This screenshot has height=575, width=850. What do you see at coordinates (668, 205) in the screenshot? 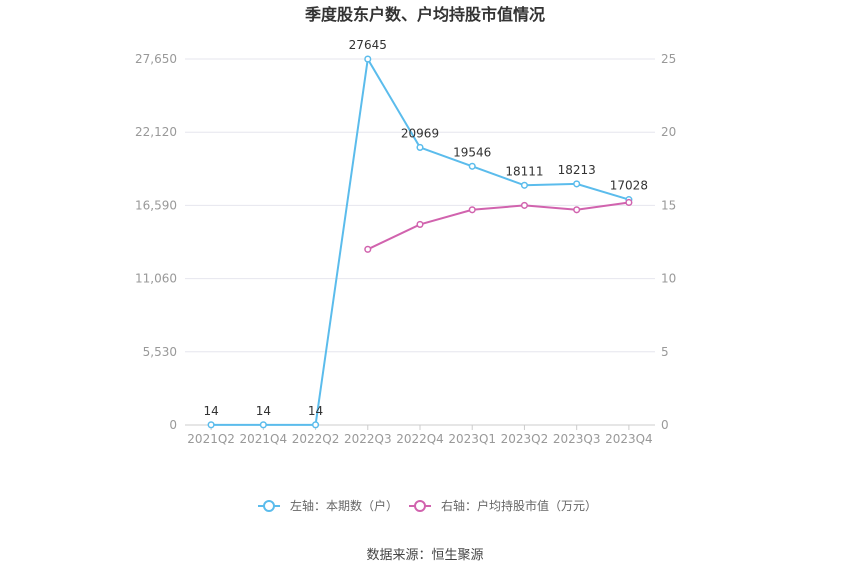
I see `right-tick-label: 15` at bounding box center [668, 205].